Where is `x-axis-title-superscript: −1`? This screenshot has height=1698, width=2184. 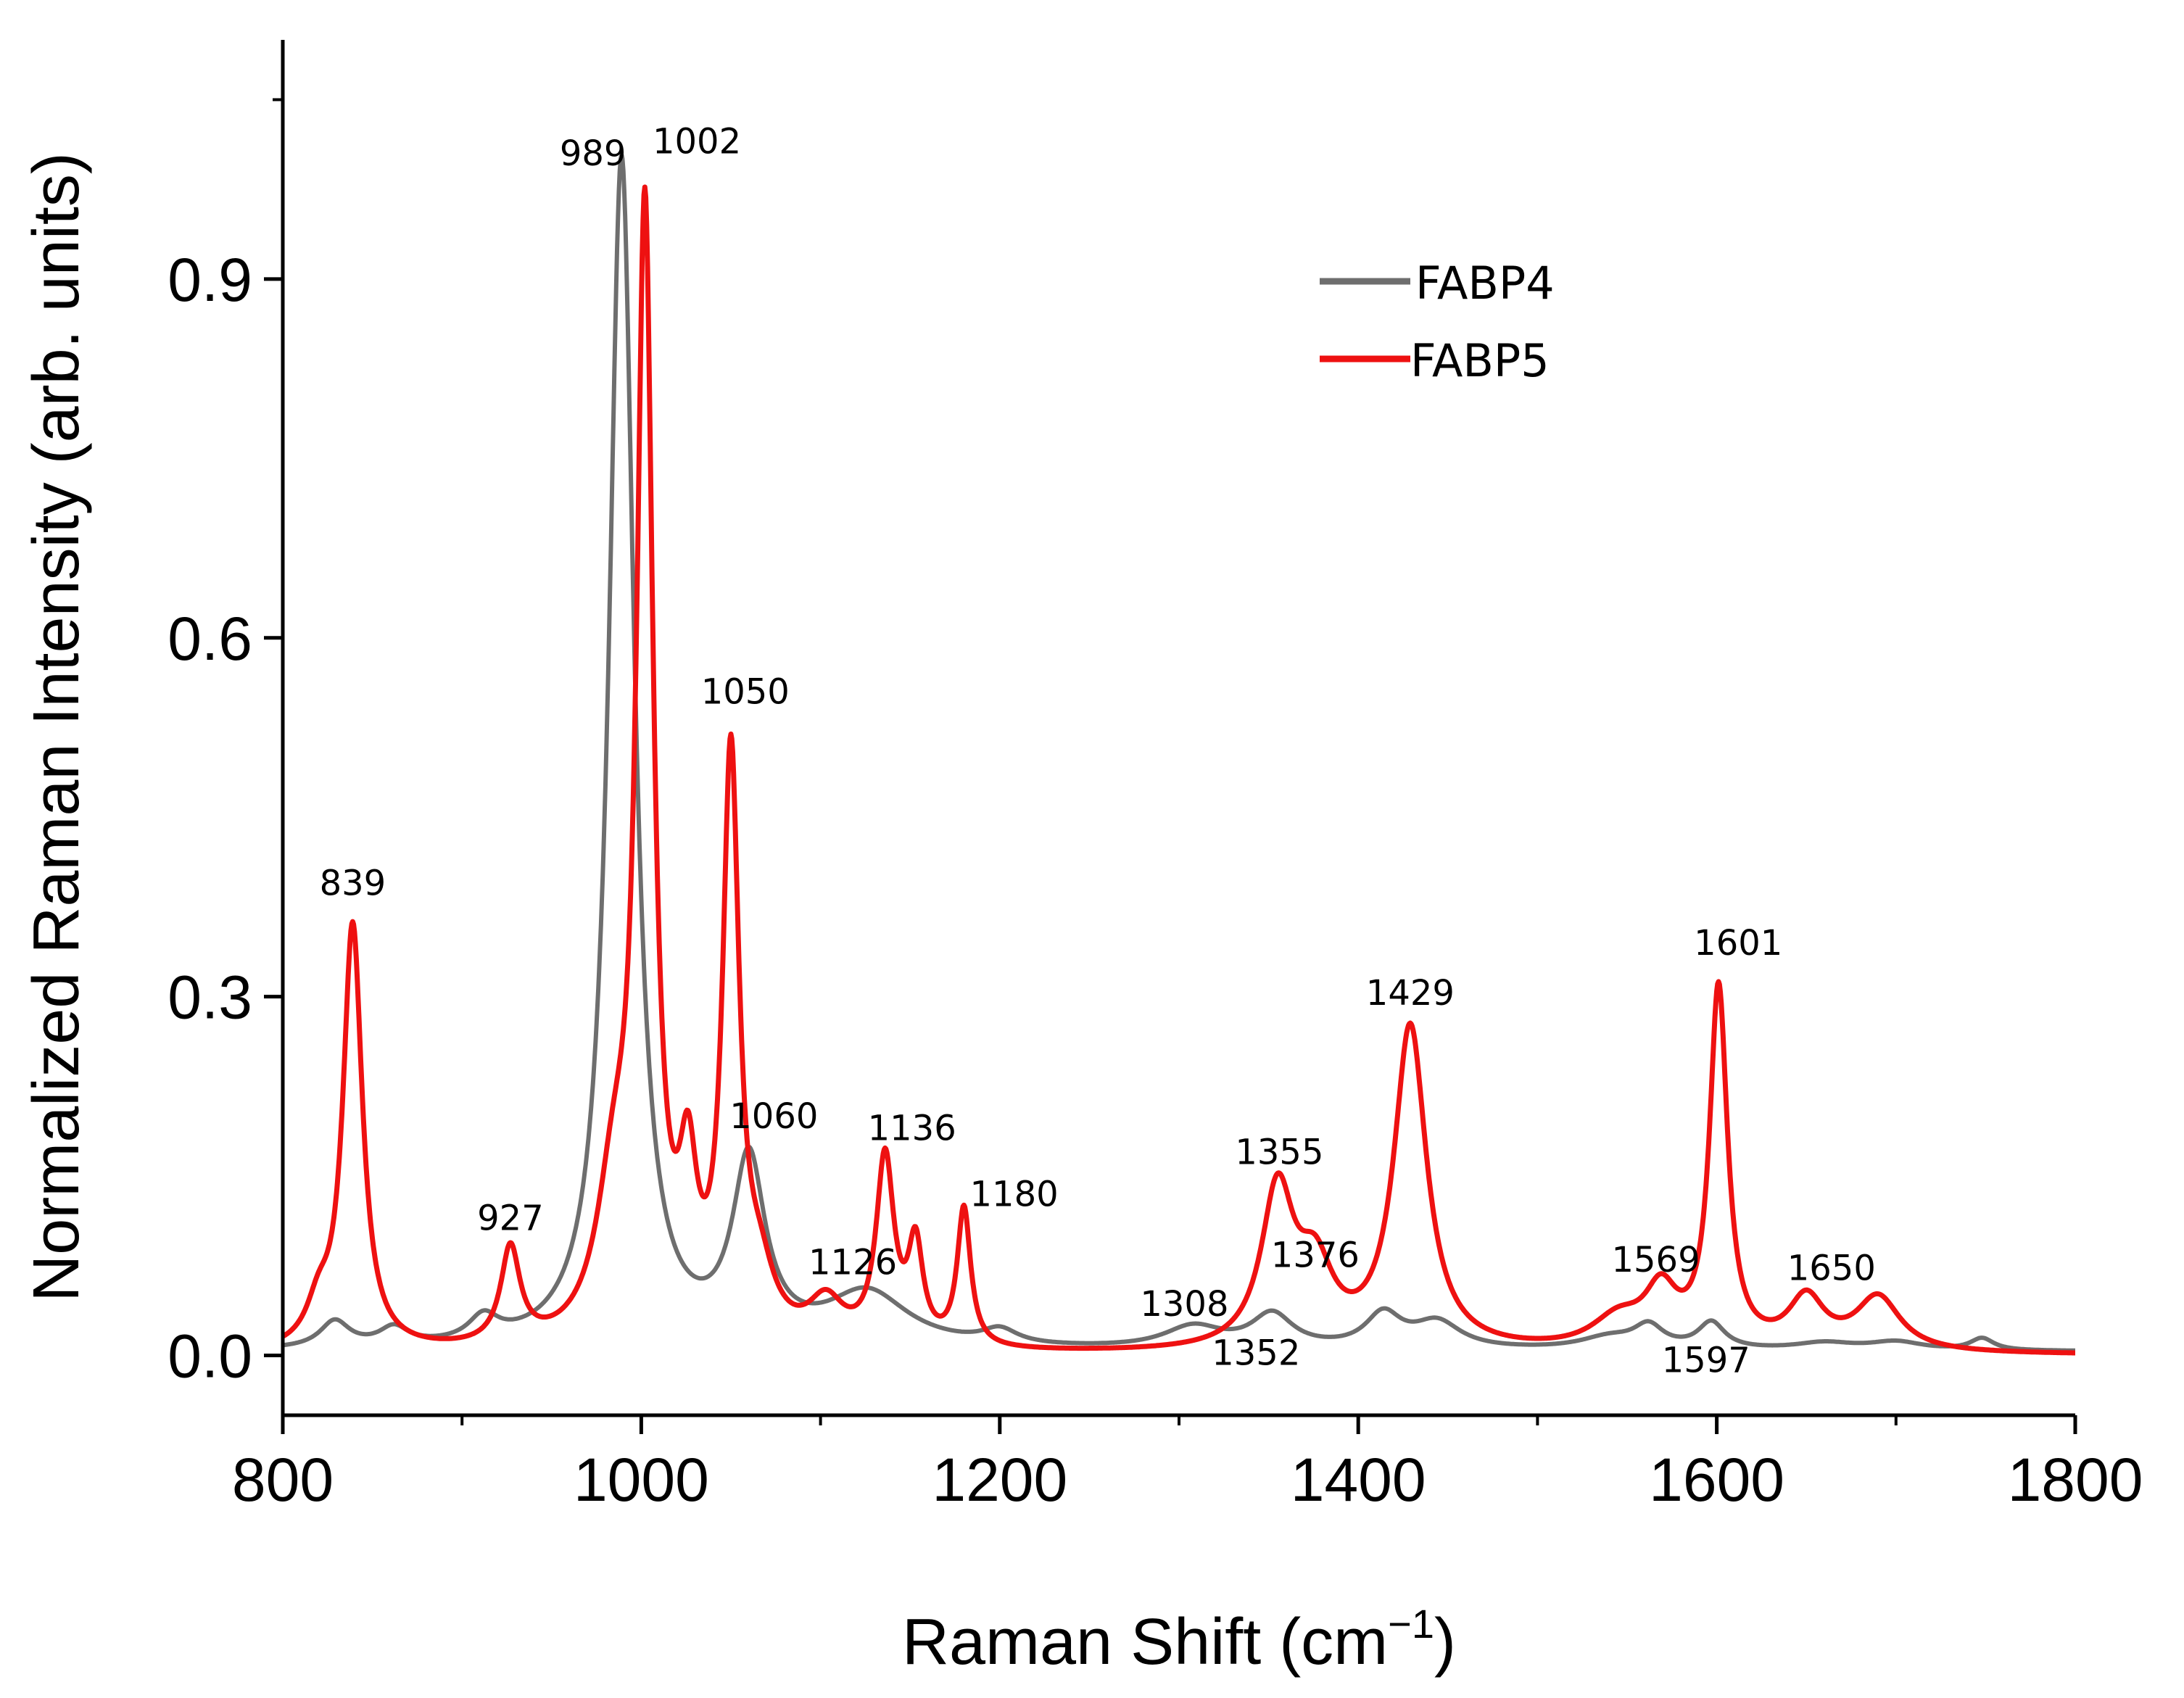 x-axis-title-superscript: −1 is located at coordinates (1411, 1624).